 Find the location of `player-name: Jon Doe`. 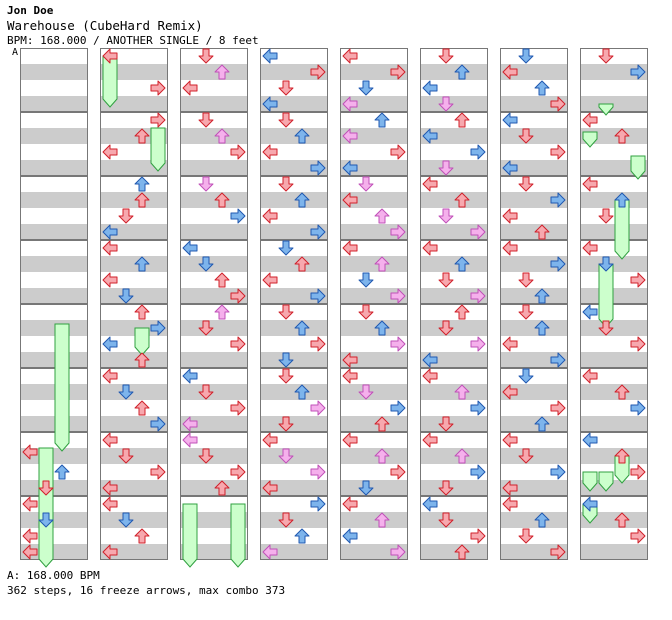

player-name: Jon Doe is located at coordinates (30, 10).